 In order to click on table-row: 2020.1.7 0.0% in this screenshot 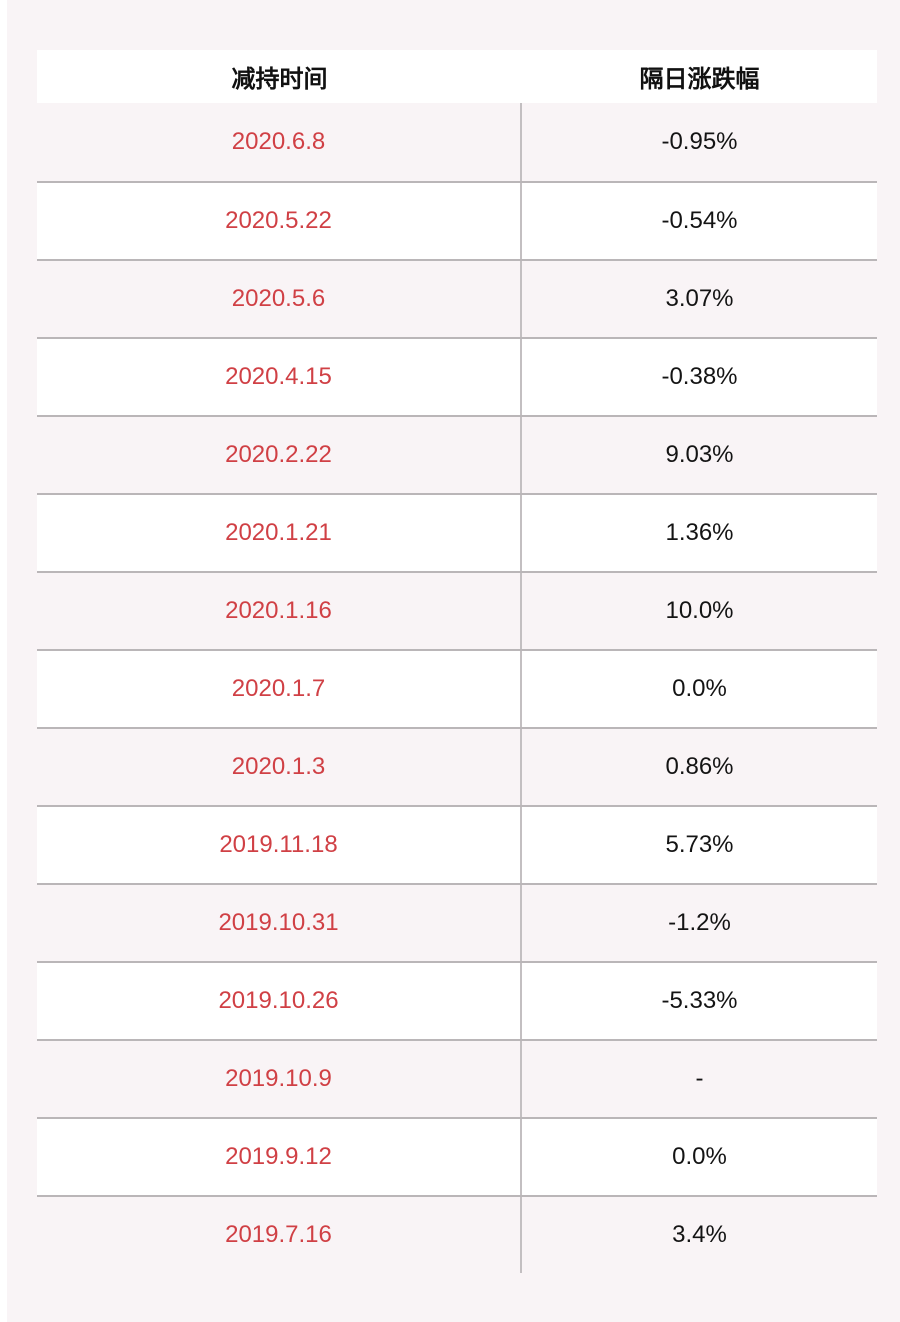, I will do `click(457, 688)`.